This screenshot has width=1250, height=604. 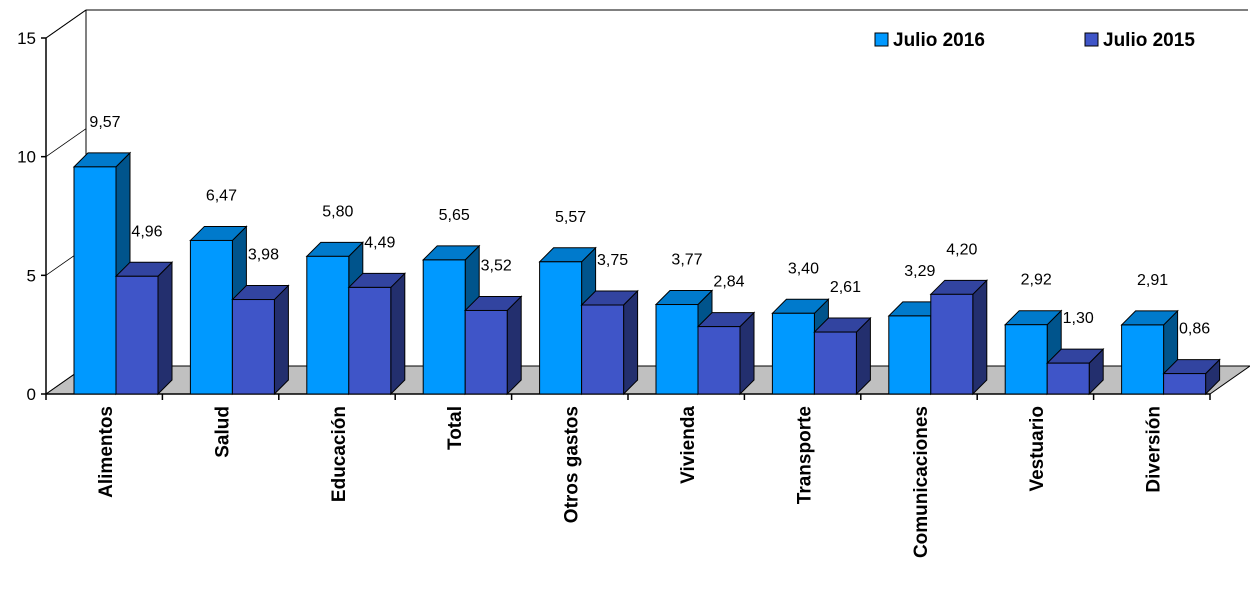 I want to click on y-tick-label: 0, so click(x=31, y=394).